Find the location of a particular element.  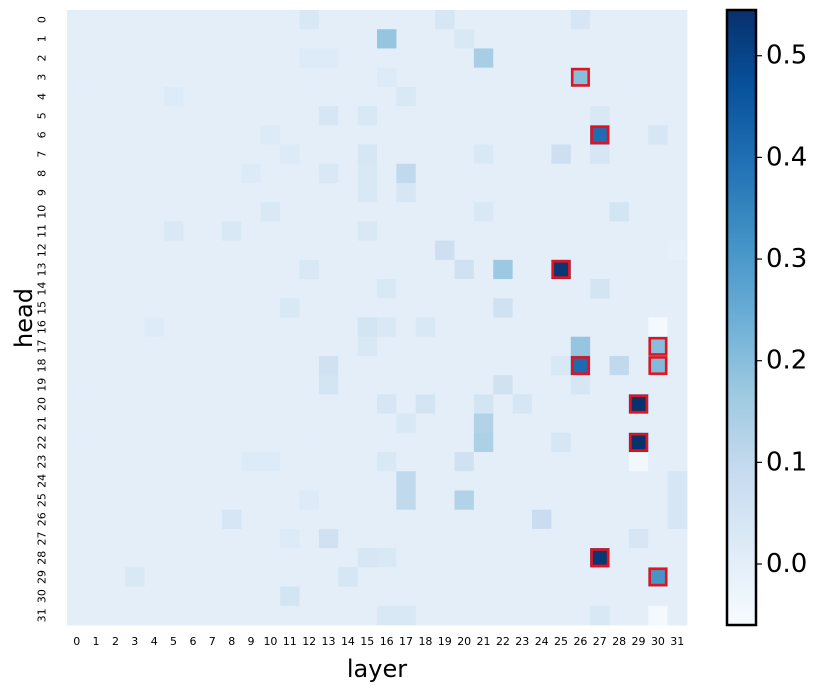

x-tick-label: 3 is located at coordinates (134, 641).